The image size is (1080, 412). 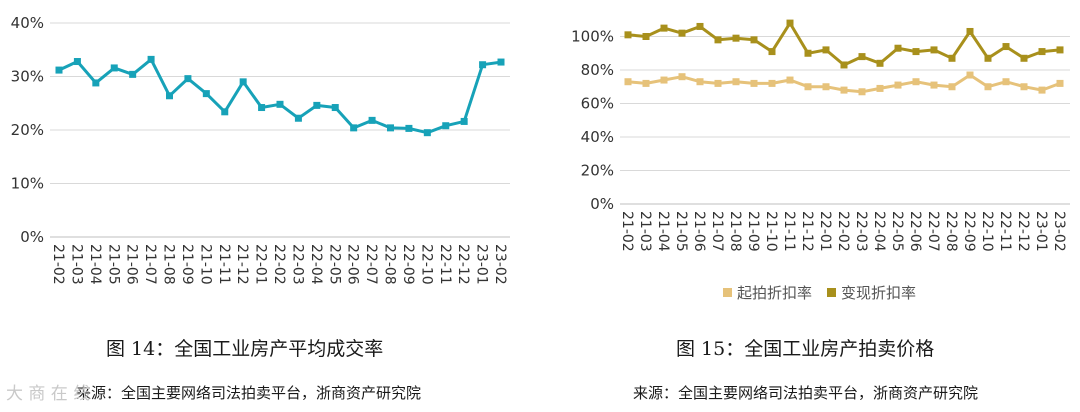 I want to click on x-tick-label: 22-06, so click(x=353, y=264).